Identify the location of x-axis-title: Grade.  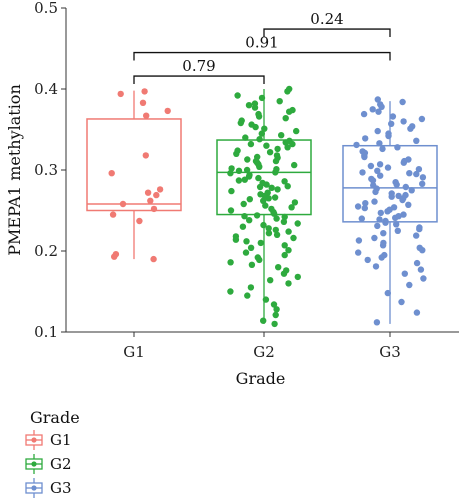
(261, 378).